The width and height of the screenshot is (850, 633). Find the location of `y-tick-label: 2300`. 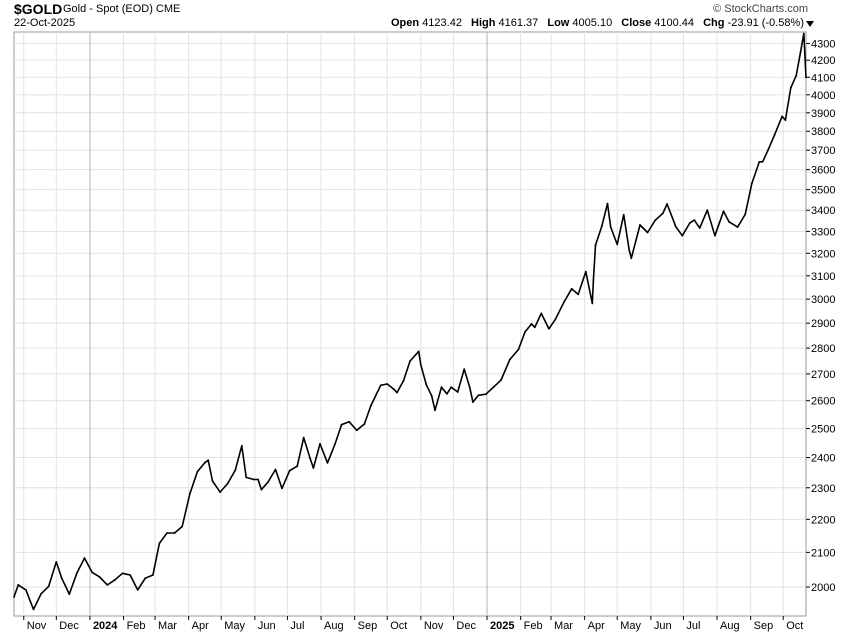

y-tick-label: 2300 is located at coordinates (823, 489).